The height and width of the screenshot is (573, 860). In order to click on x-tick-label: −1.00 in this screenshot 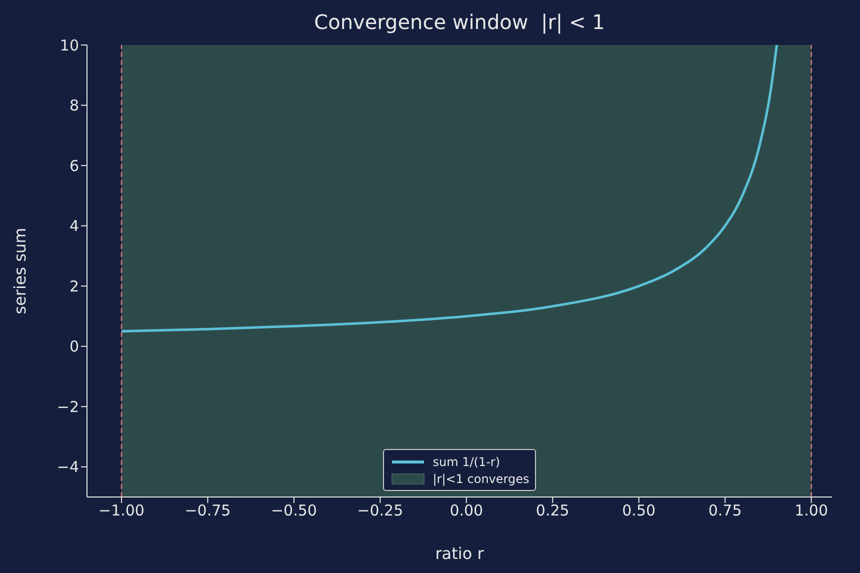, I will do `click(121, 511)`.